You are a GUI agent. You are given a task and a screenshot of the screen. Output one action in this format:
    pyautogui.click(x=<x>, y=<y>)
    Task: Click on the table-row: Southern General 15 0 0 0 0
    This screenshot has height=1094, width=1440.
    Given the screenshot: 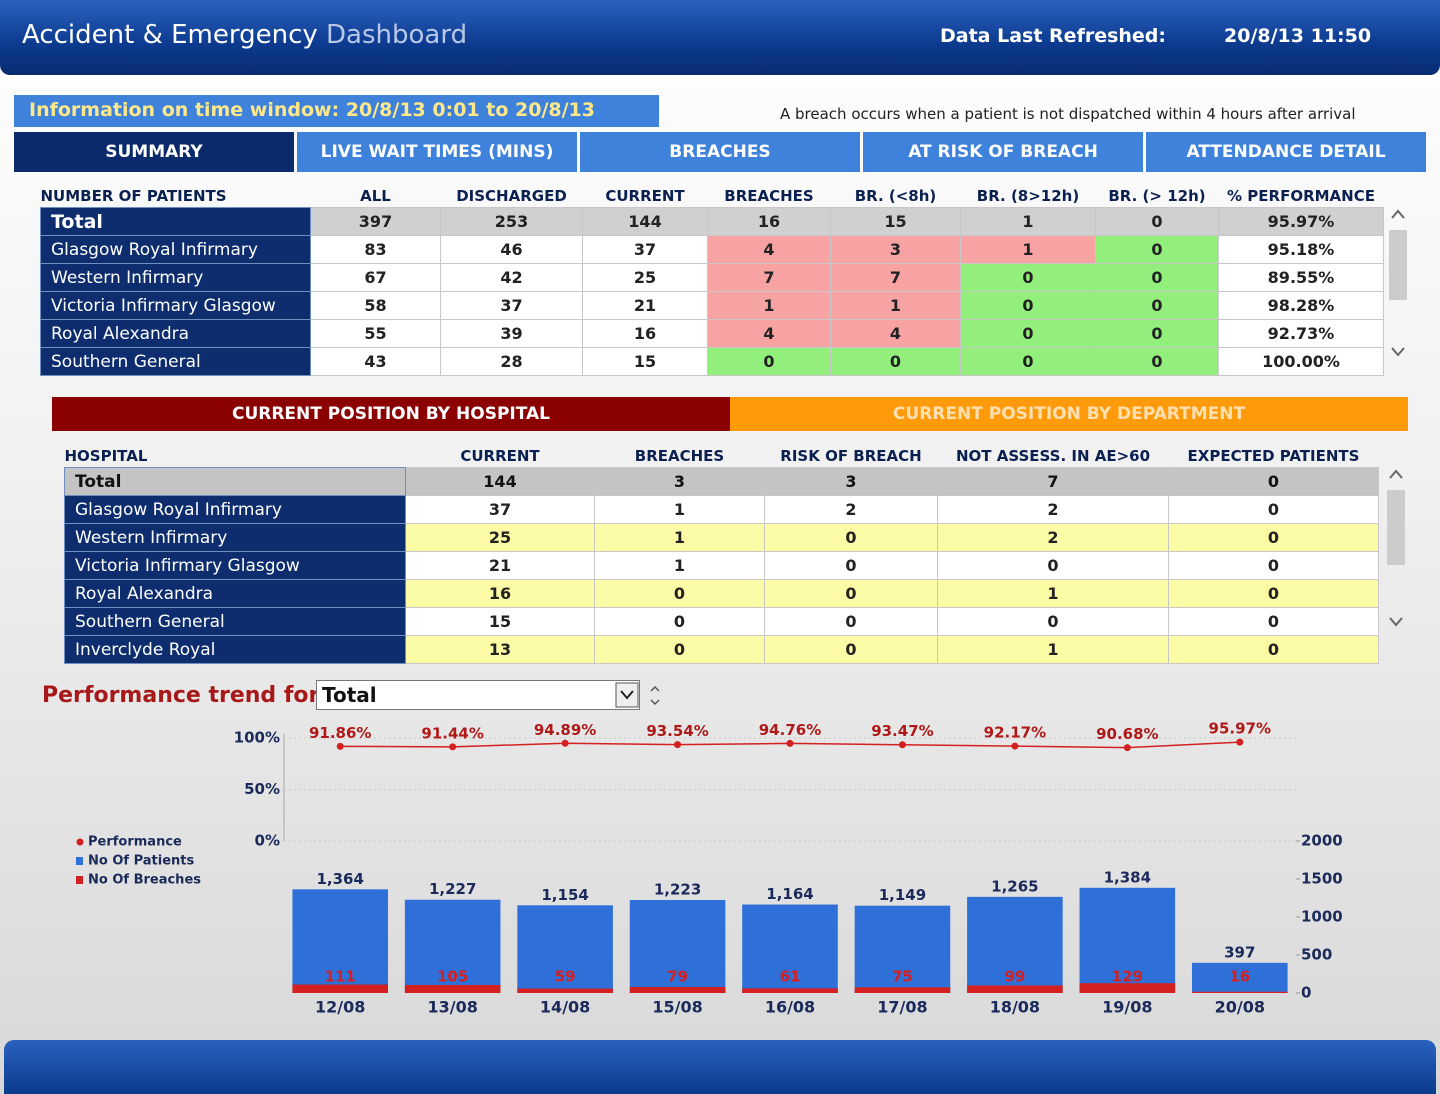 What is the action you would take?
    pyautogui.click(x=721, y=621)
    